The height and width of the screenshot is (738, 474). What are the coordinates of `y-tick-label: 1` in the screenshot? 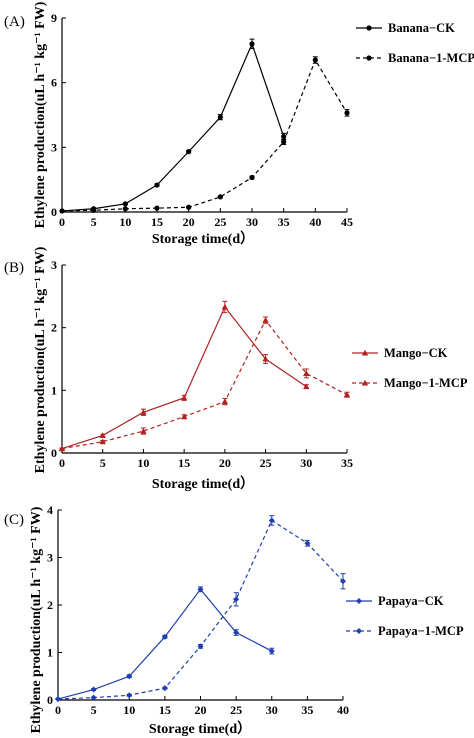 It's located at (50, 653).